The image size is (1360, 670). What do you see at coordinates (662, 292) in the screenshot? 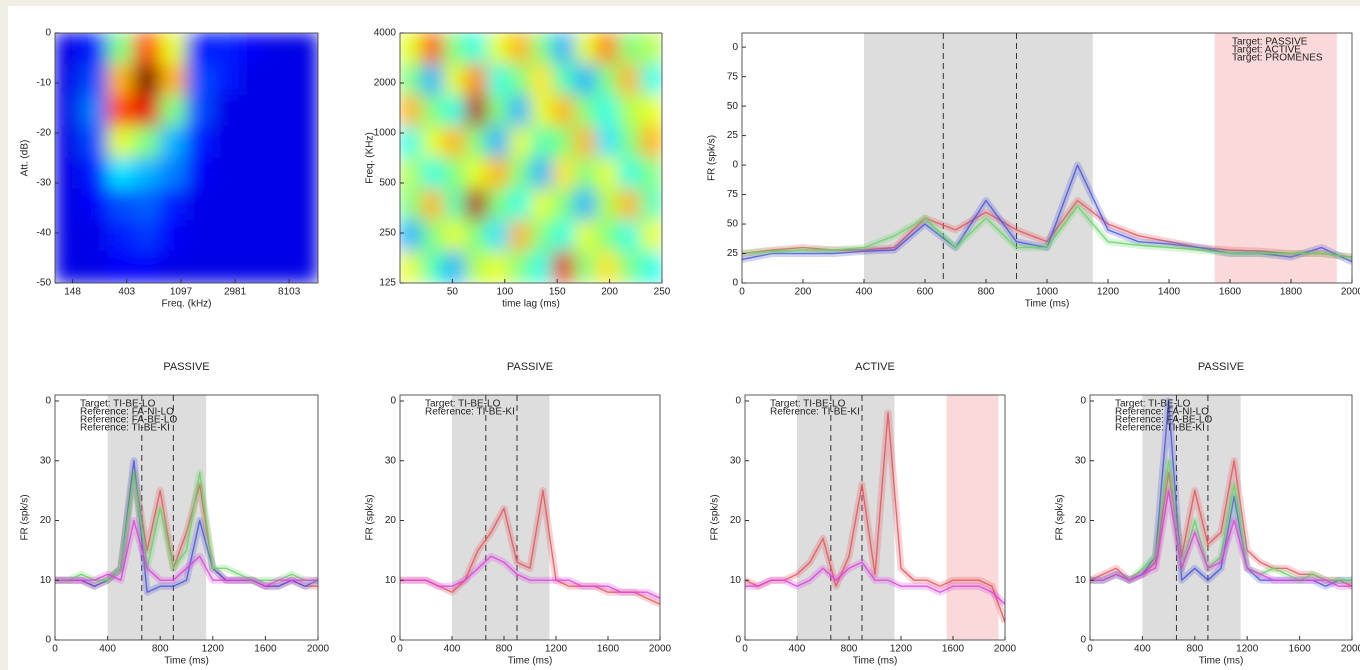
I see `x-tick-label: 250` at bounding box center [662, 292].